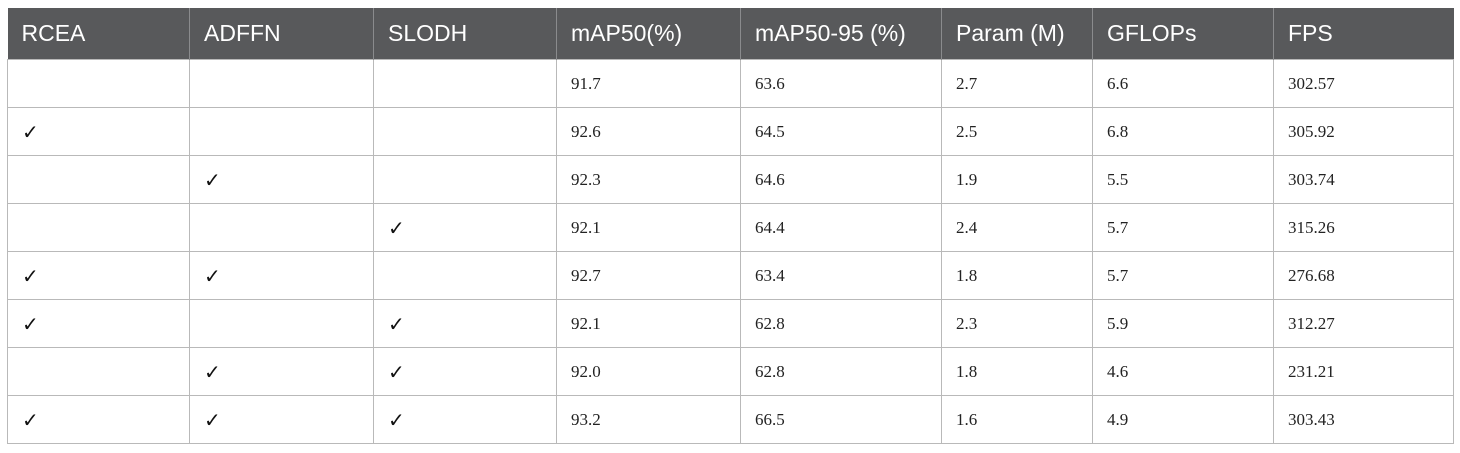  Describe the element at coordinates (1363, 131) in the screenshot. I see `cell-fps: 305.92` at that location.